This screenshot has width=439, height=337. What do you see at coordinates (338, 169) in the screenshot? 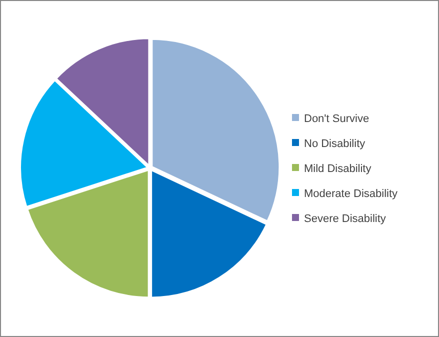
I see `legend-label: Mild Disability` at bounding box center [338, 169].